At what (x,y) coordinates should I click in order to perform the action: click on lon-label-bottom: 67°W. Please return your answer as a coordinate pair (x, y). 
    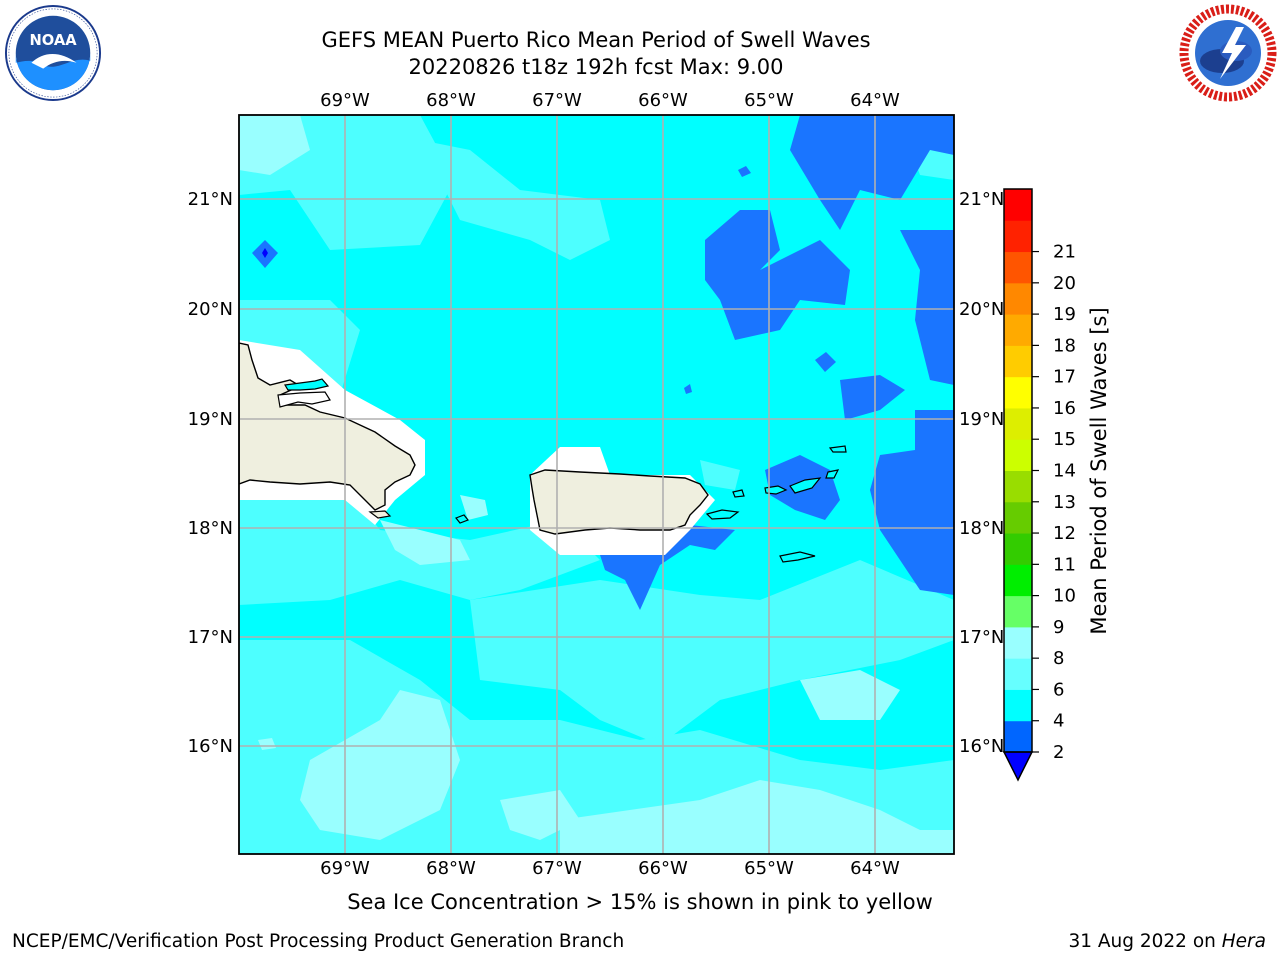
    Looking at the image, I should click on (557, 868).